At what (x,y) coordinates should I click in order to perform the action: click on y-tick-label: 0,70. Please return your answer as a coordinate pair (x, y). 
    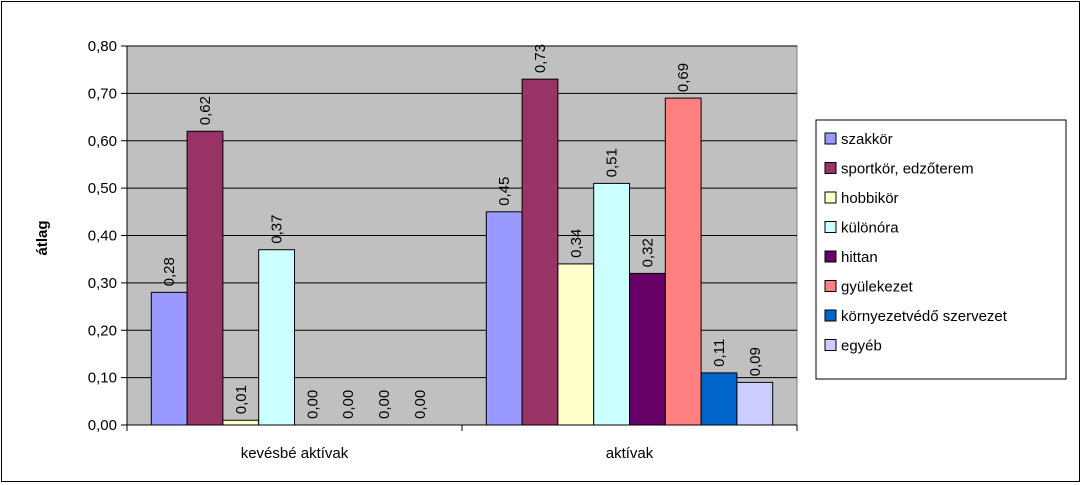
    Looking at the image, I should click on (102, 93).